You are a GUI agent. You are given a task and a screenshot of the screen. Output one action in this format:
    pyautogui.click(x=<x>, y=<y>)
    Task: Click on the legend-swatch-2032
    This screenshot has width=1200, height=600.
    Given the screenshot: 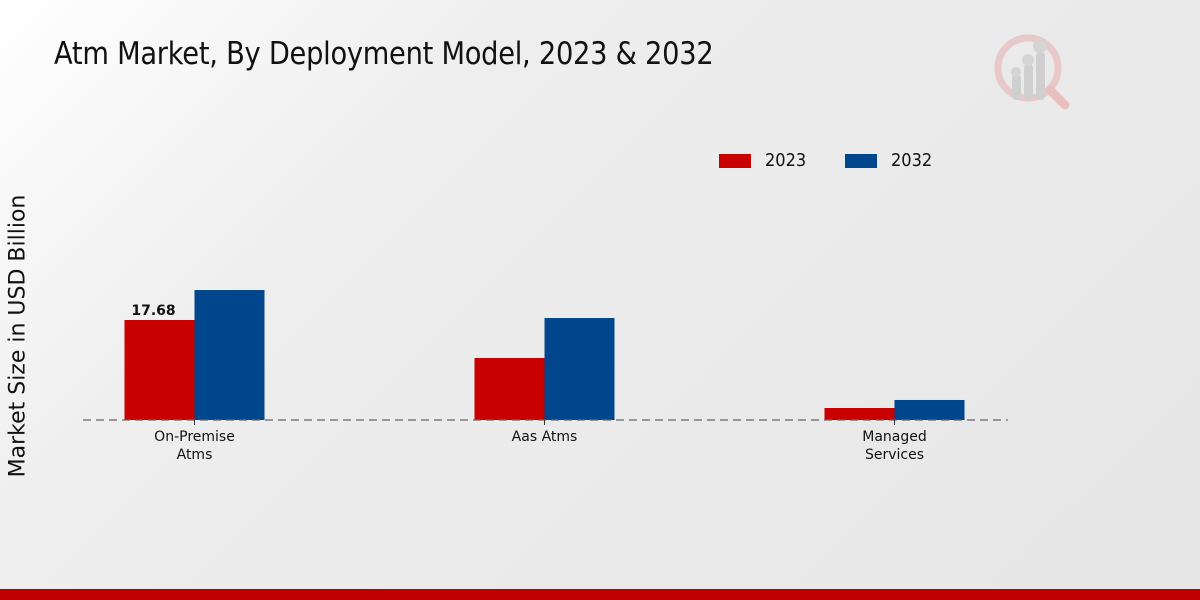 What is the action you would take?
    pyautogui.click(x=860, y=160)
    